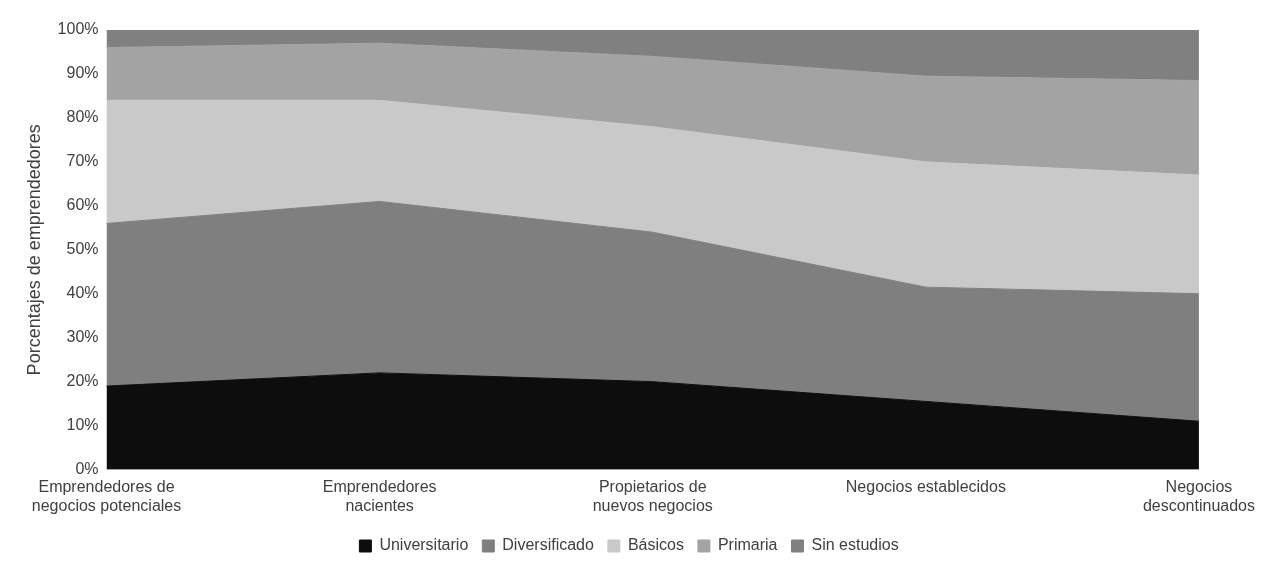  What do you see at coordinates (548, 545) in the screenshot?
I see `legend-label: Diversificado` at bounding box center [548, 545].